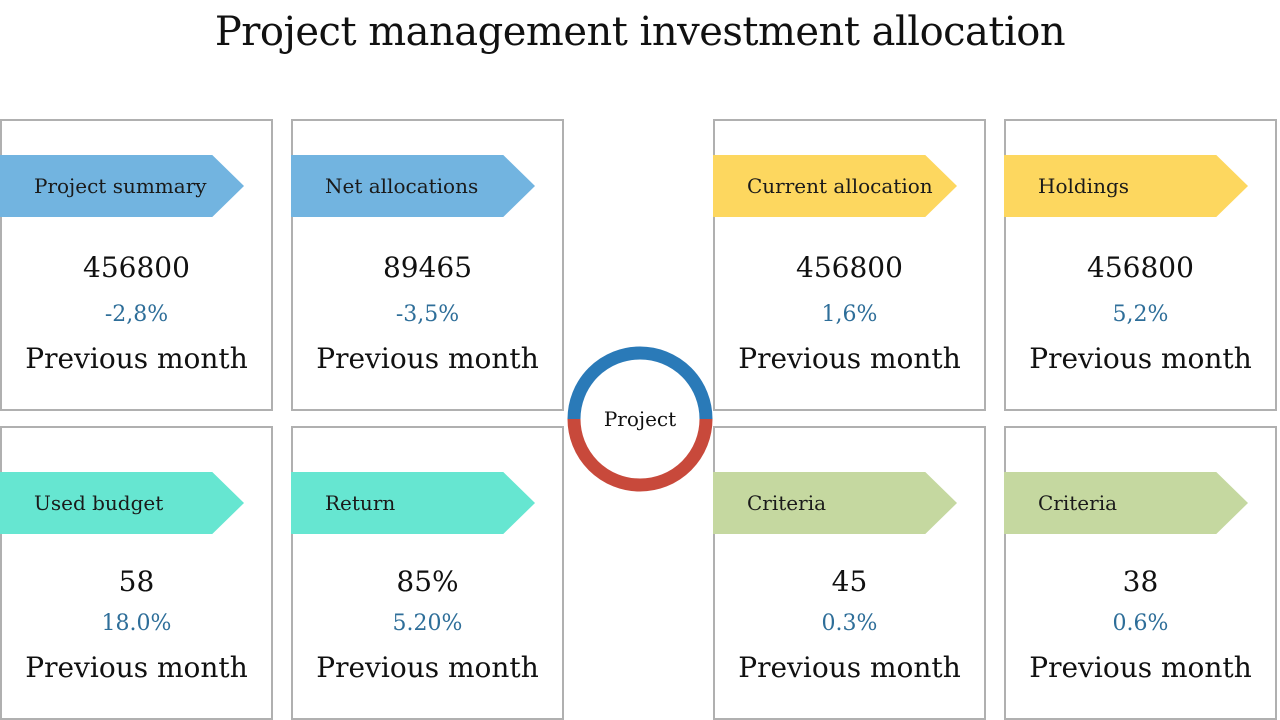 The width and height of the screenshot is (1280, 720). Describe the element at coordinates (640, 383) in the screenshot. I see `ring-top-arc` at that location.